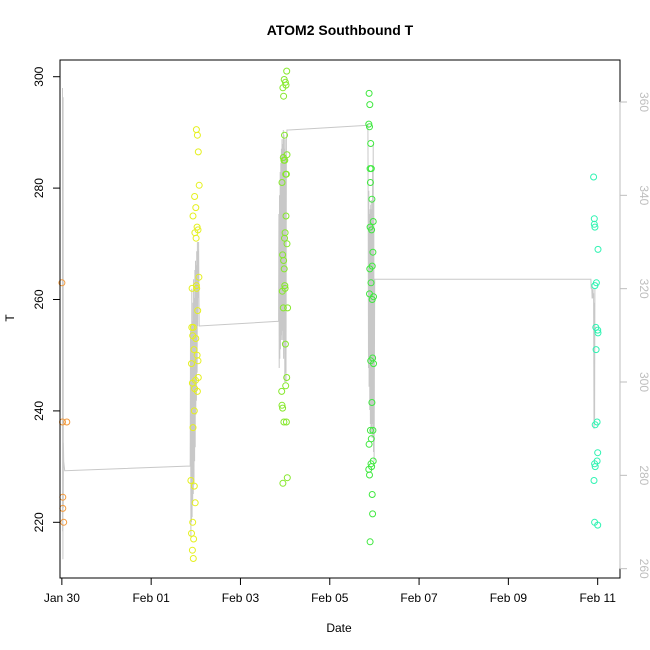 The width and height of the screenshot is (650, 650). I want to click on y2-tick-label: 340, so click(643, 195).